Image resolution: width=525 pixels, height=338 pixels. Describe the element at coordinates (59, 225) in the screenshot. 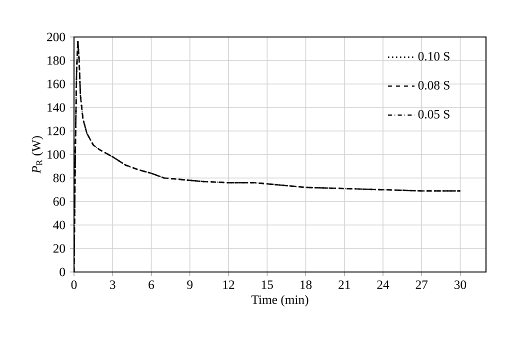

I see `y-tick-label: 40` at that location.